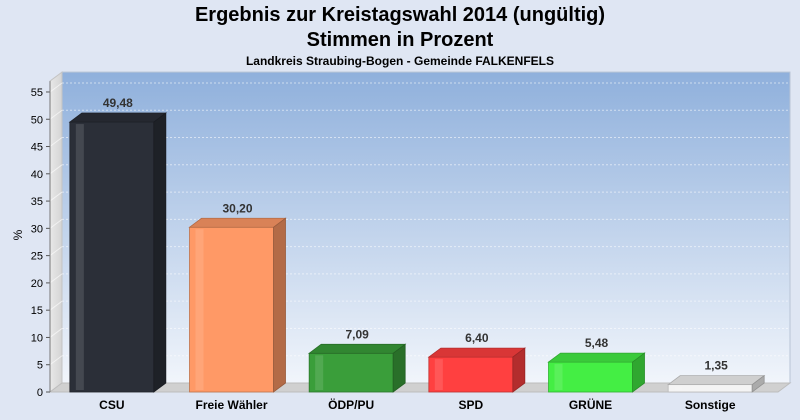 The width and height of the screenshot is (800, 420). I want to click on y-tick-label: 35, so click(37, 202).